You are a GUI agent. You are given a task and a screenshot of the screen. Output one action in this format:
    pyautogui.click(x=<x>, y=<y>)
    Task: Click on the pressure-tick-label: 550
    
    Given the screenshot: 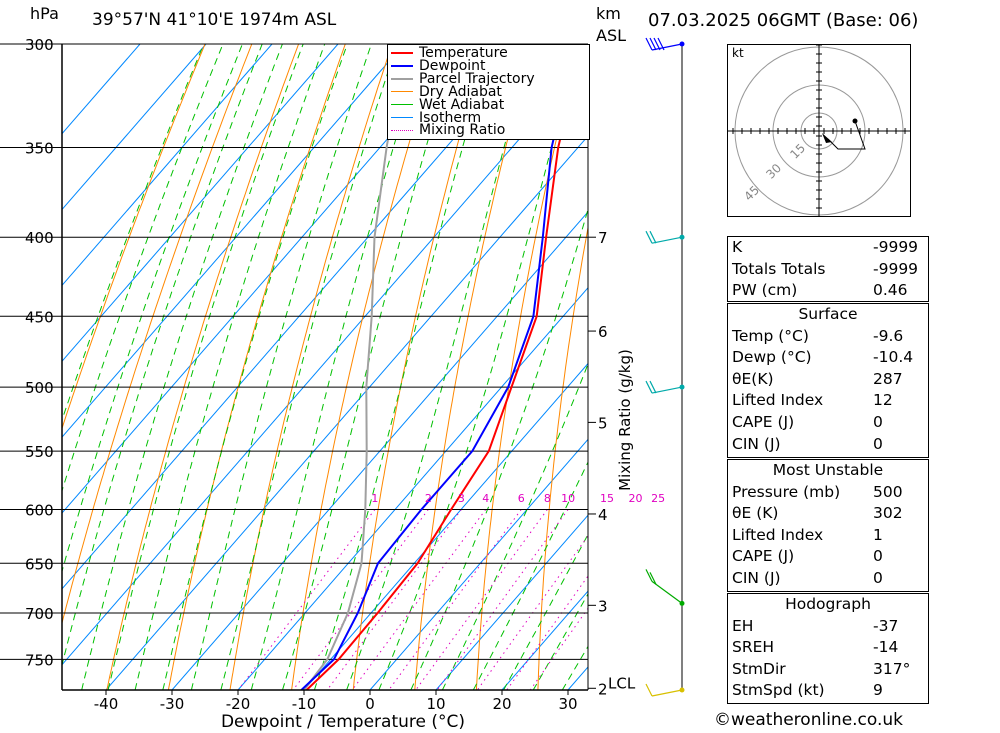 What is the action you would take?
    pyautogui.click(x=39, y=452)
    